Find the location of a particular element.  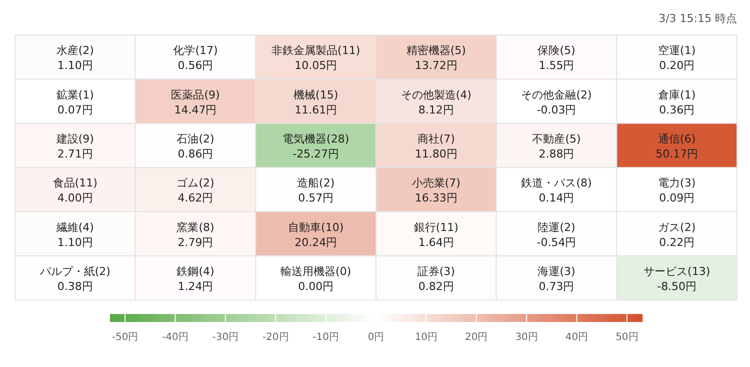

data-label: 造船(2) 0.57円 is located at coordinates (316, 190).